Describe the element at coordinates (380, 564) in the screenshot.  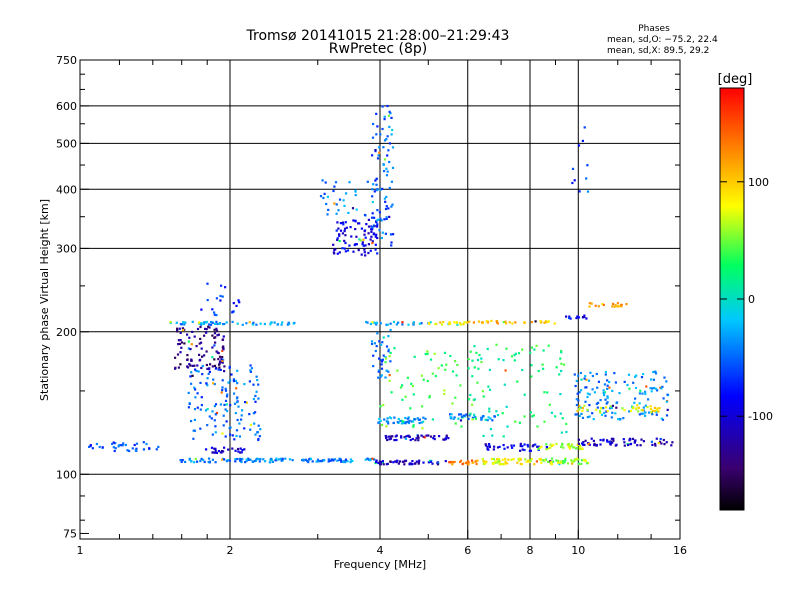
I see `x-axis-label: Frequency [MHz]` at that location.